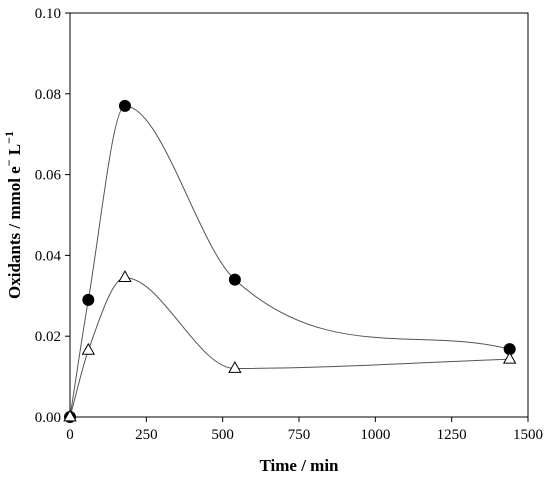  What do you see at coordinates (299, 435) in the screenshot?
I see `x-tick-label: 750` at bounding box center [299, 435].